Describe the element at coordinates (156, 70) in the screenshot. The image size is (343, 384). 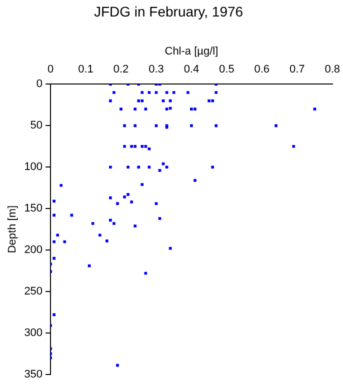
I see `x-tick-label: 0.3` at that location.